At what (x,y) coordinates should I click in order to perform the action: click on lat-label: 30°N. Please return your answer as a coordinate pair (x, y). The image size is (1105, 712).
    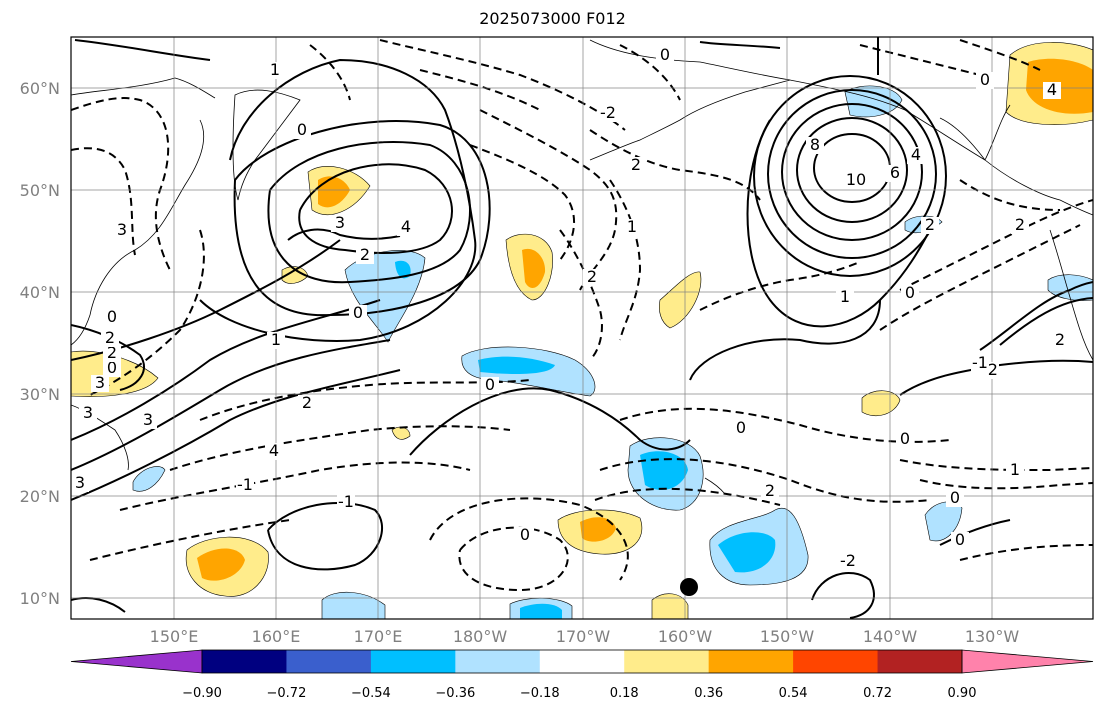
    Looking at the image, I should click on (40, 394).